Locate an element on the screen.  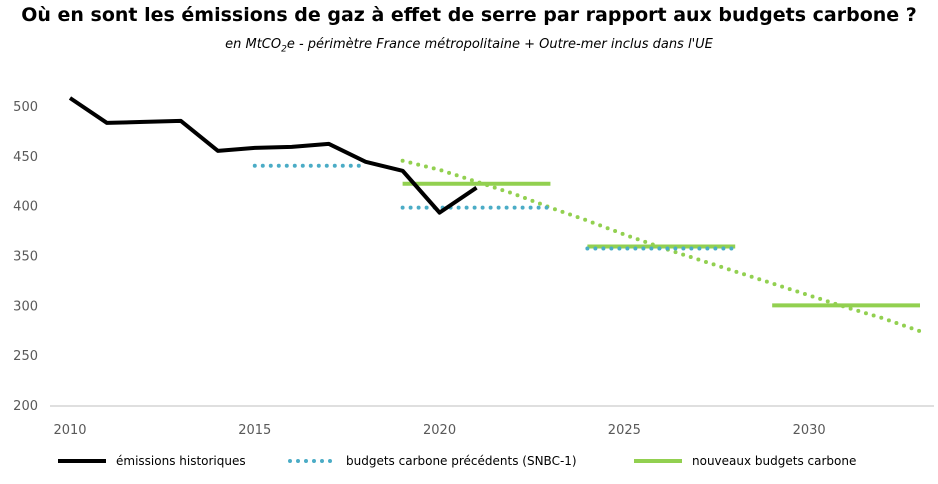
y-tick-label: 500 is located at coordinates (25, 107).